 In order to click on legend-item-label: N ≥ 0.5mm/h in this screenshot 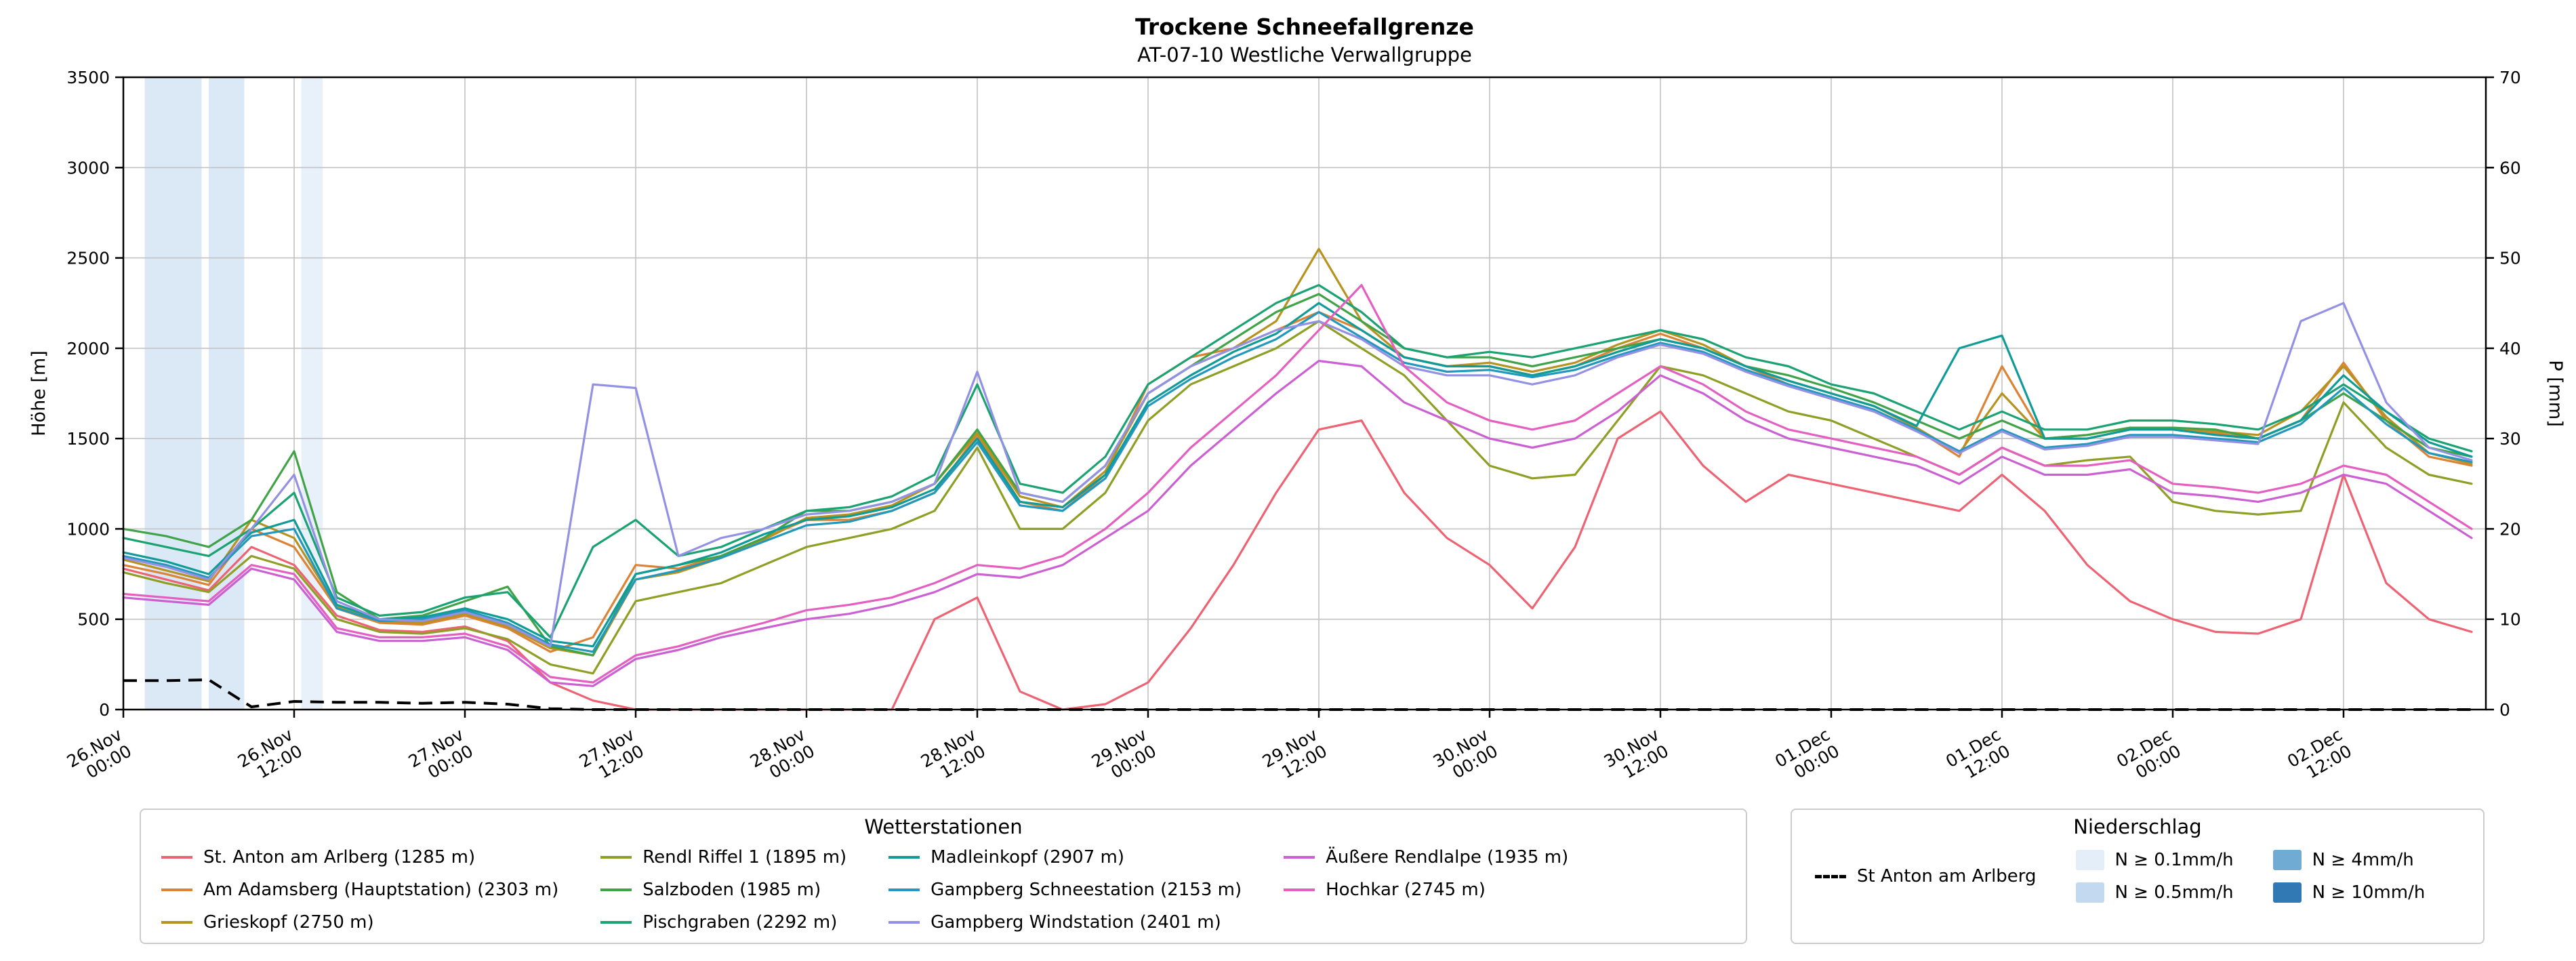, I will do `click(2174, 892)`.